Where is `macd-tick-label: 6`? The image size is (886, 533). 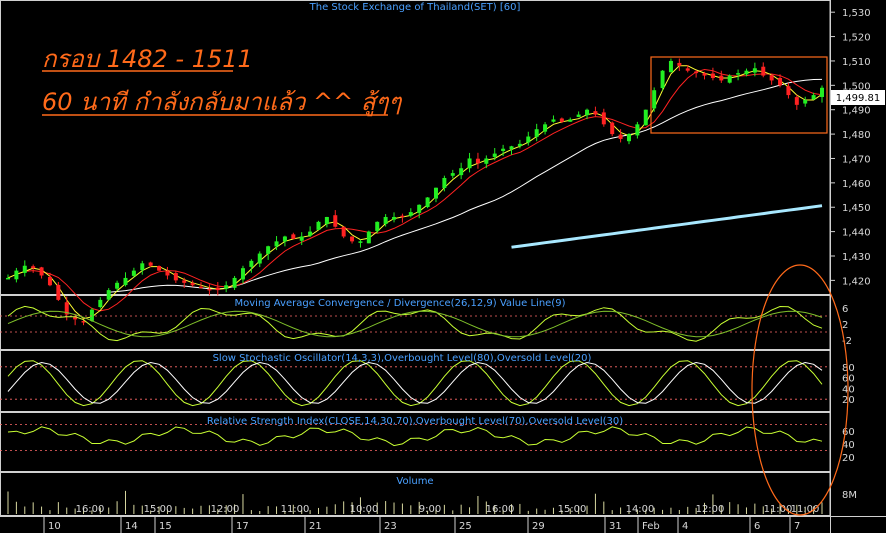
macd-tick-label: 6 is located at coordinates (845, 309).